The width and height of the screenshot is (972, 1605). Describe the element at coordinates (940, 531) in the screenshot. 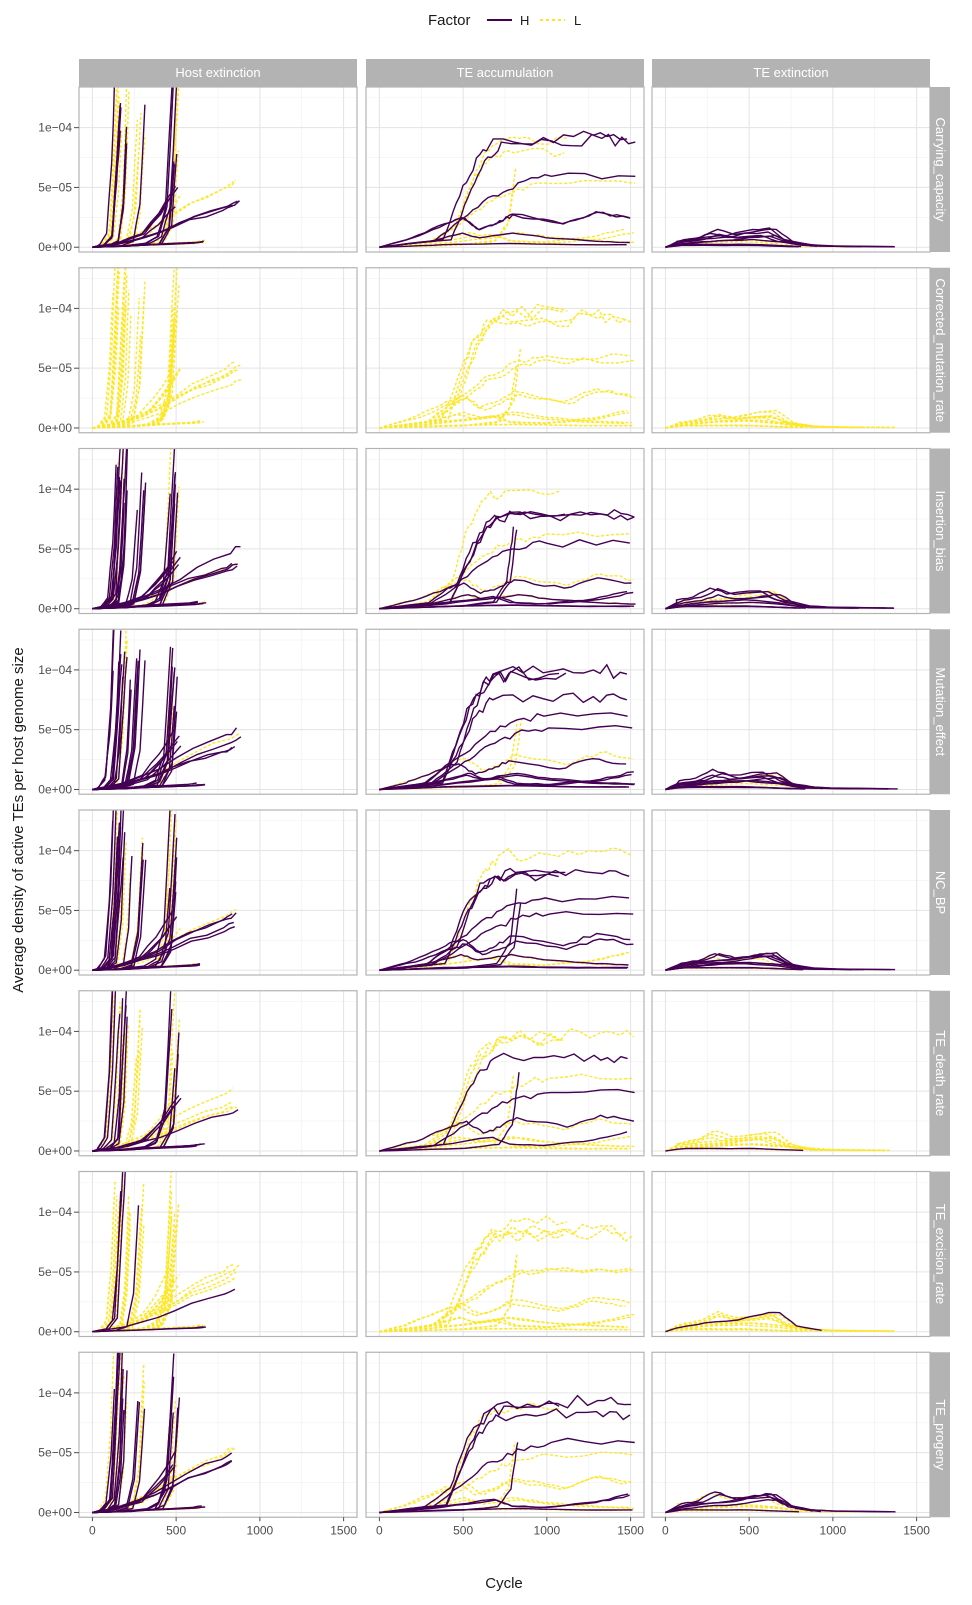

I see `row-strip-label-2: Insertion_bias` at that location.